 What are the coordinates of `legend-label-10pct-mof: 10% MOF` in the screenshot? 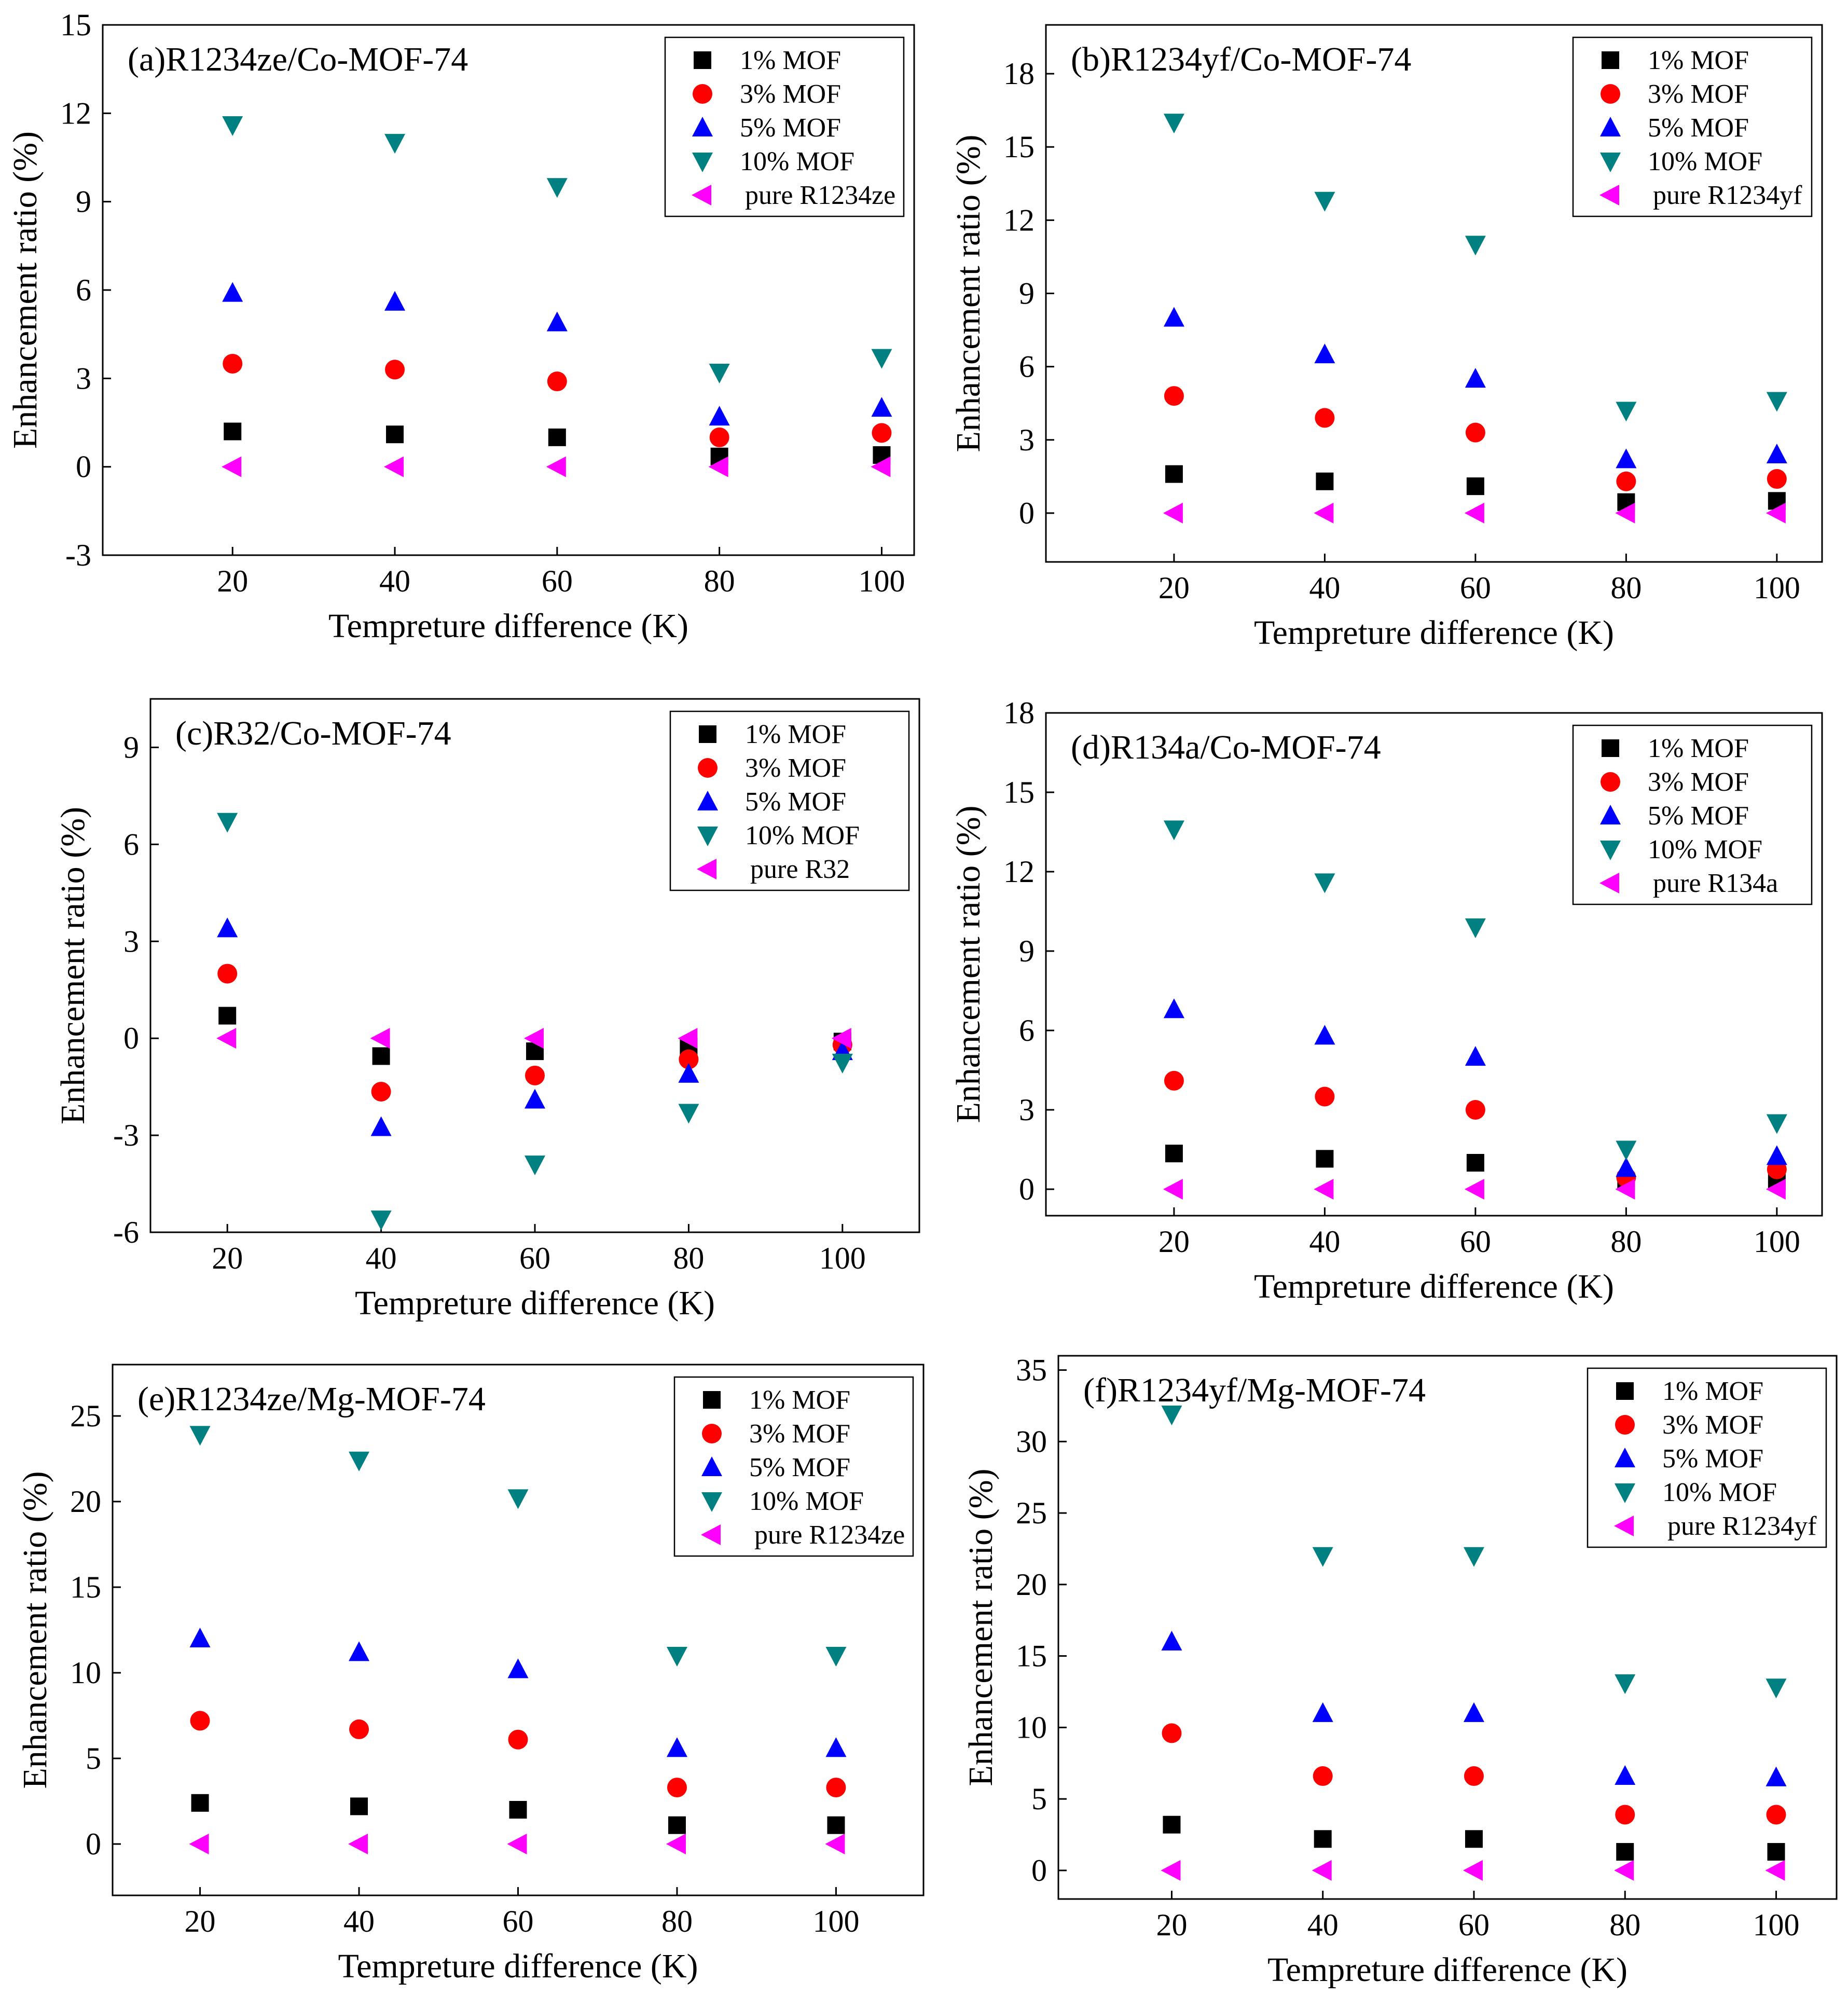 It's located at (1720, 1492).